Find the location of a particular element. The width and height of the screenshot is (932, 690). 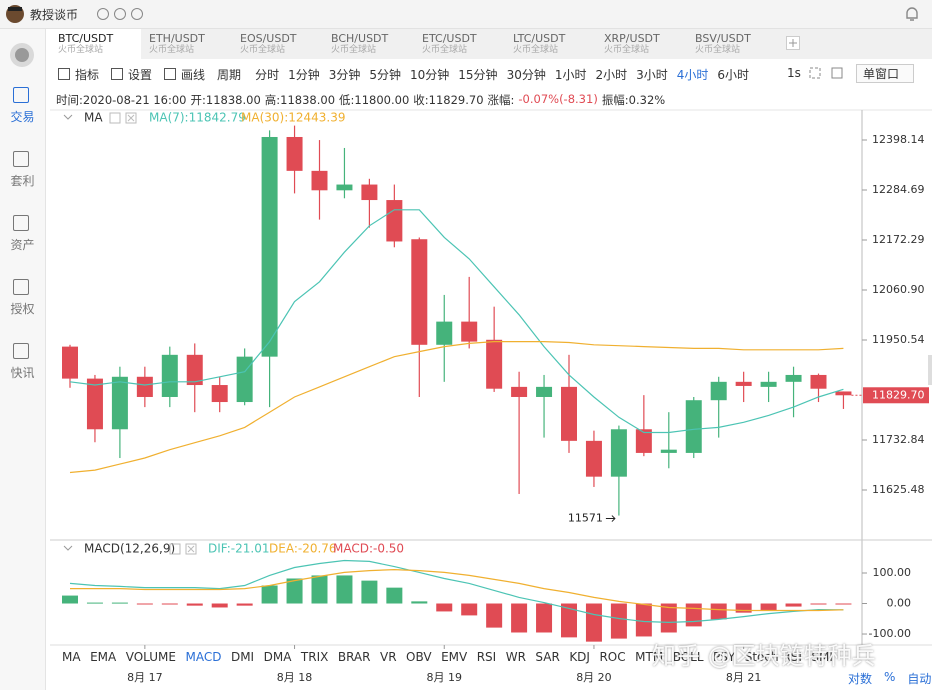

period-button: 1小时 is located at coordinates (570, 74).